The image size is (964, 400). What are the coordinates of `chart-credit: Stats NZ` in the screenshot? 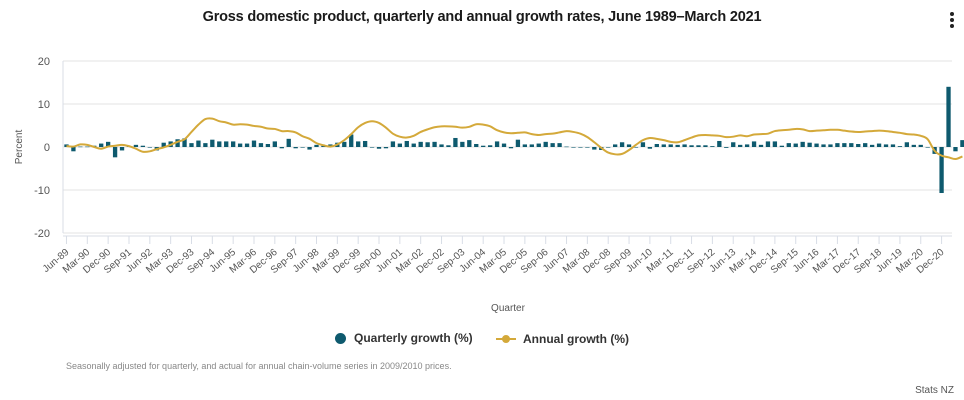 It's located at (934, 390).